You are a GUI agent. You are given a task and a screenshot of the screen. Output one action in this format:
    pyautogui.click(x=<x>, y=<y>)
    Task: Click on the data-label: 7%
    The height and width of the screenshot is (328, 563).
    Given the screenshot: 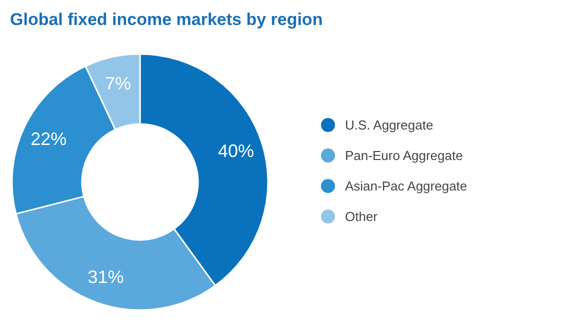 What is the action you would take?
    pyautogui.click(x=117, y=83)
    